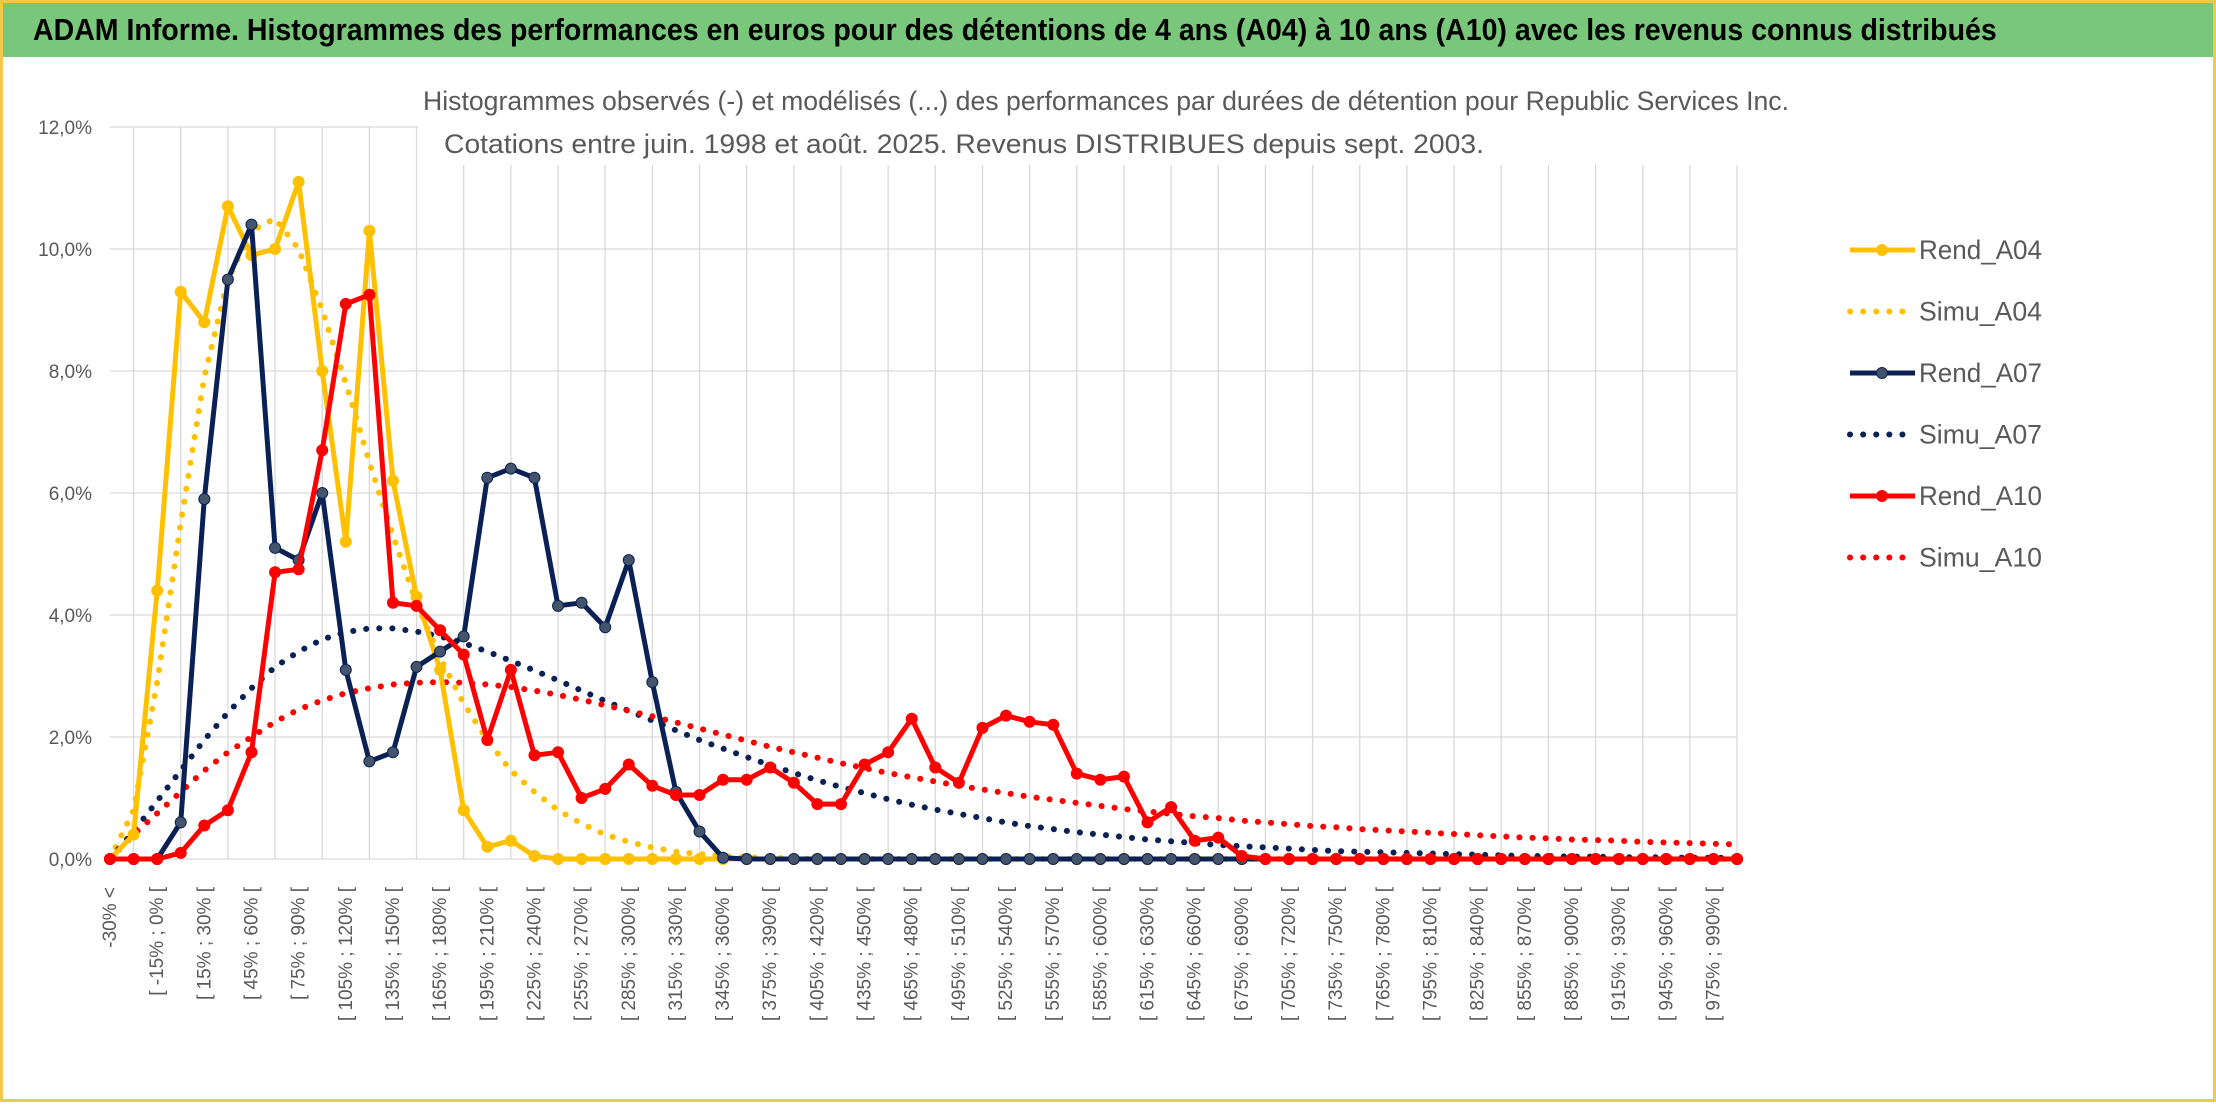  Describe the element at coordinates (70, 616) in the screenshot. I see `y-tick-label: 4,0%` at that location.